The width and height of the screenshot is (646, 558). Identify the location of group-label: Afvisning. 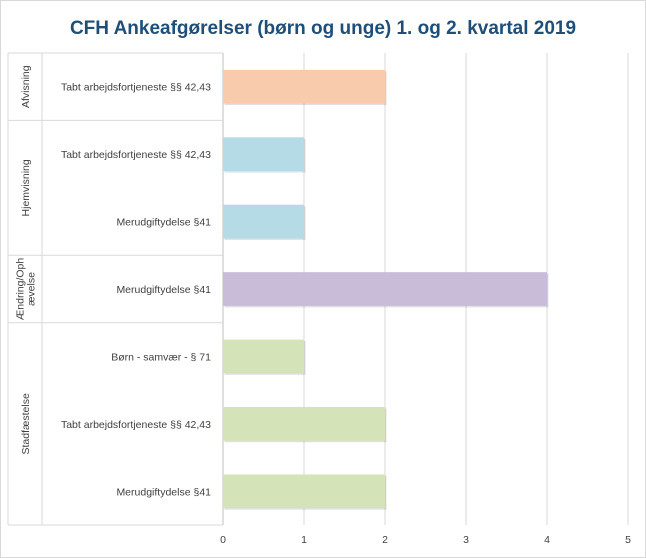
(26, 86).